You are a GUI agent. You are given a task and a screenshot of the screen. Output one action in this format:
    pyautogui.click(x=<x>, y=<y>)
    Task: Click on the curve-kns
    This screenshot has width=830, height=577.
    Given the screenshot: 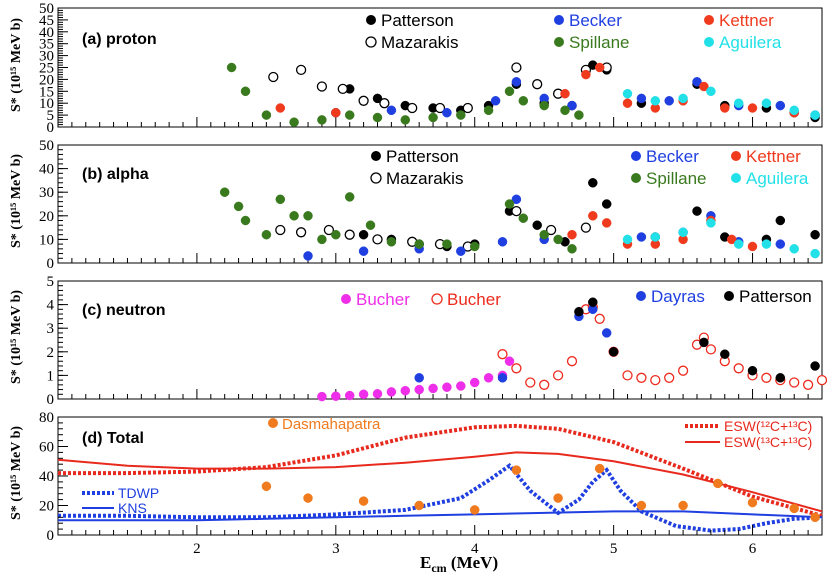 What is the action you would take?
    pyautogui.click(x=440, y=516)
    